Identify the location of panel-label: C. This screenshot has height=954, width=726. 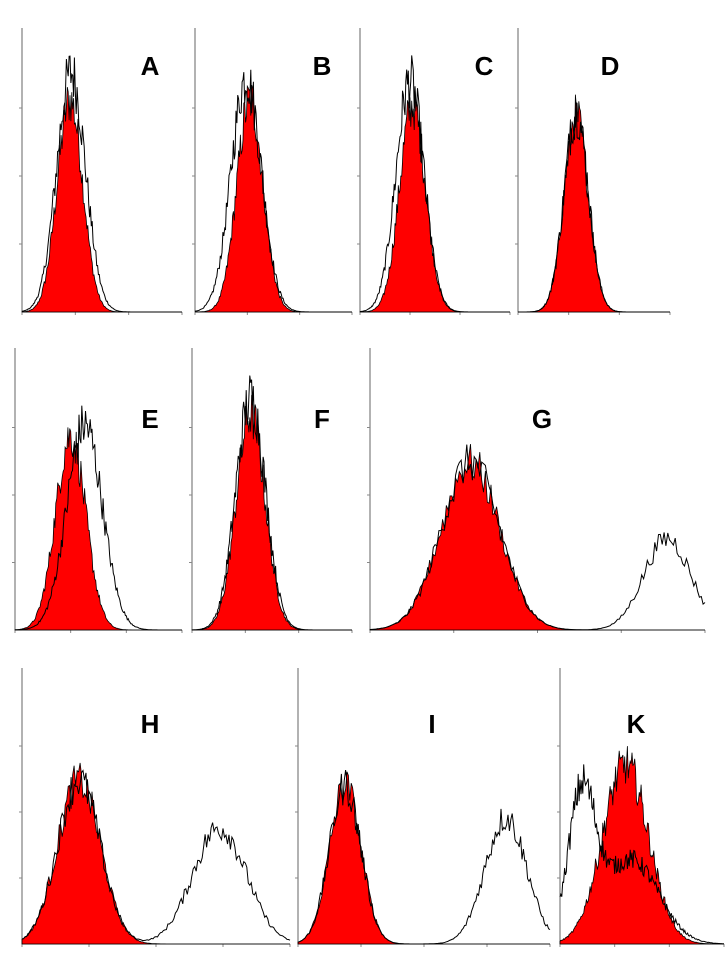
(484, 66).